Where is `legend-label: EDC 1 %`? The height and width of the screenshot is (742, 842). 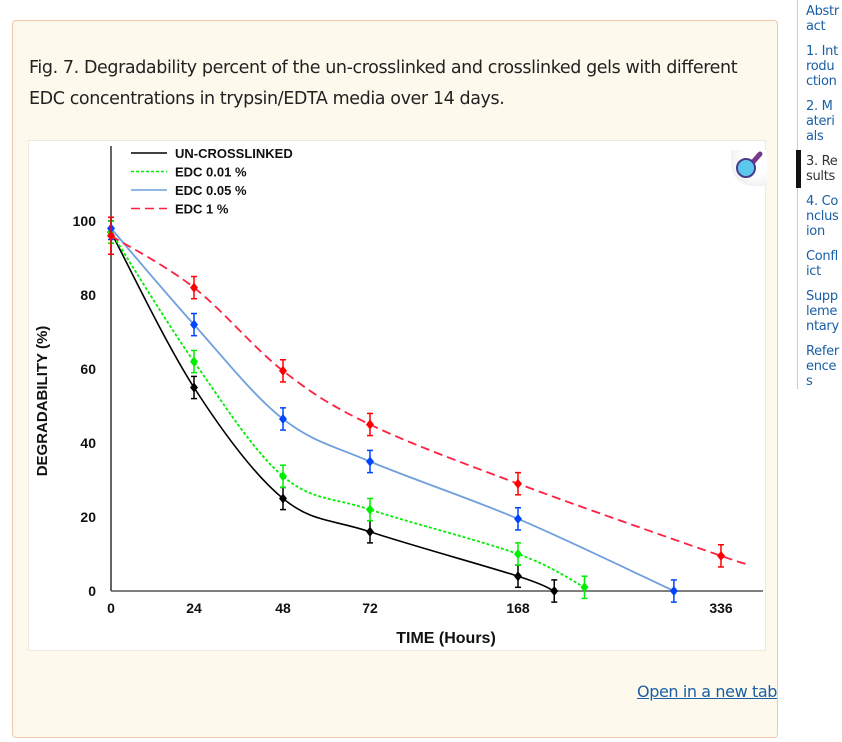 legend-label: EDC 1 % is located at coordinates (202, 209).